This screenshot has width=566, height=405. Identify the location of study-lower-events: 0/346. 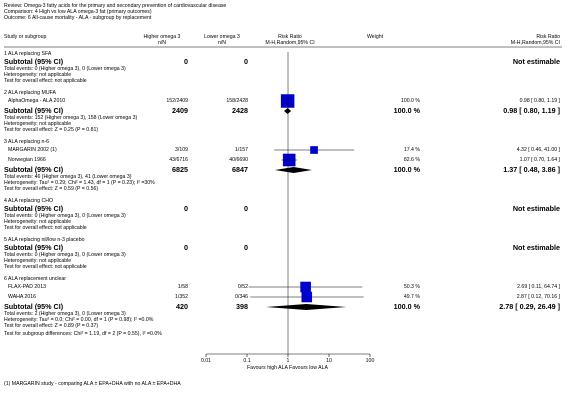
(241, 297).